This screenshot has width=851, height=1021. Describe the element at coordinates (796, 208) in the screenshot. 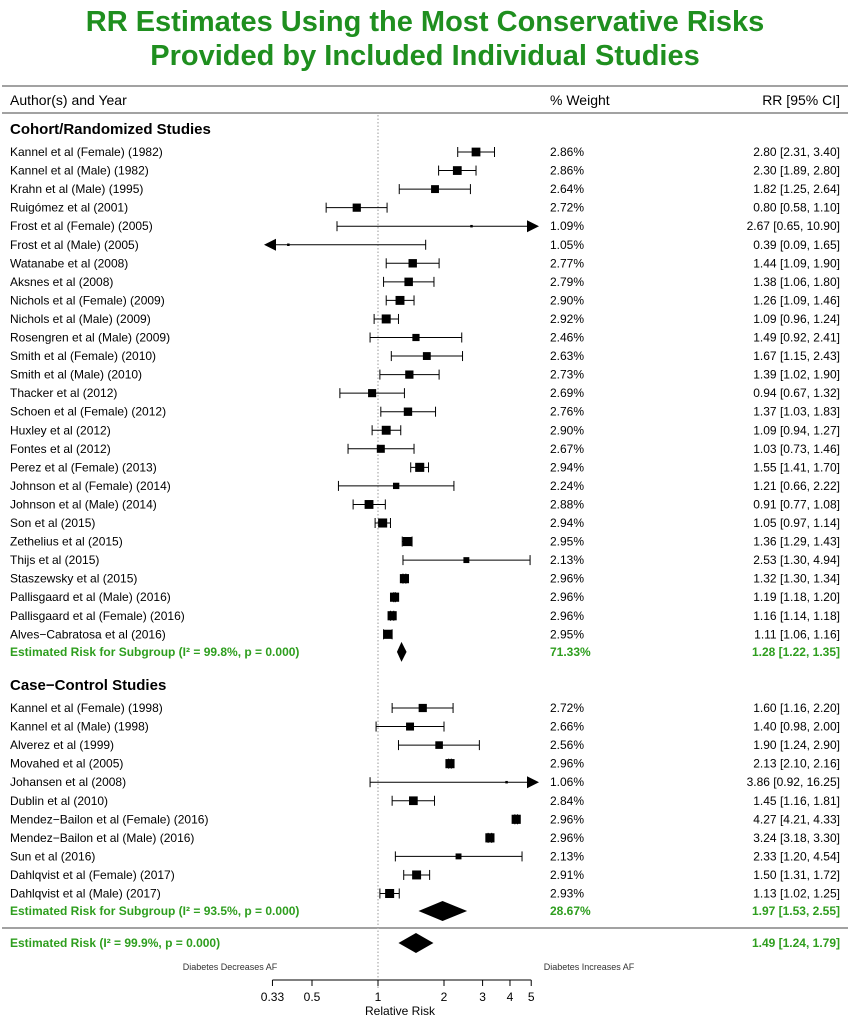

I see `study-rr: 0.80 [0.58, 1.10]` at that location.